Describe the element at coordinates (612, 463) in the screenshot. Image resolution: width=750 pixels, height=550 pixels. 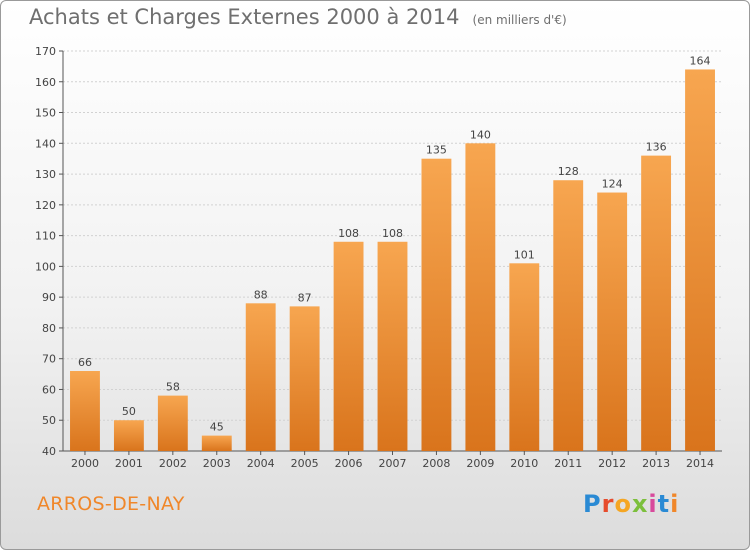
I see `x-tick-label: 2012` at that location.